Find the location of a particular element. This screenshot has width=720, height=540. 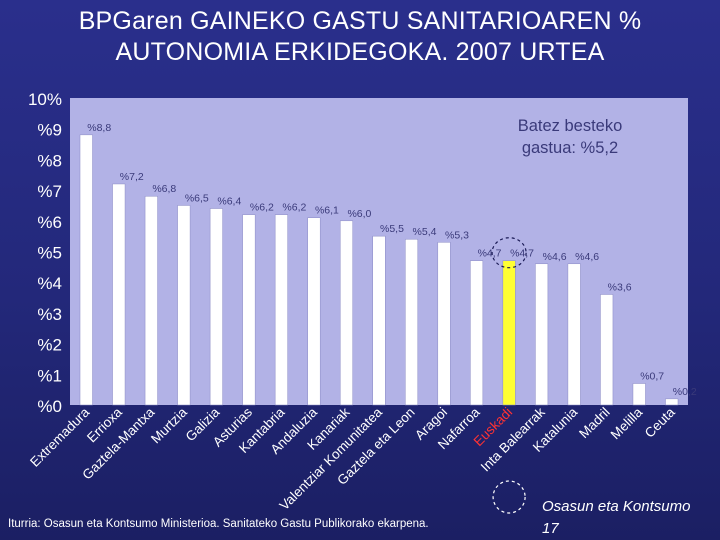

title-line-1: BPGaren GAINEKO GASTU SANITARIOAREN % is located at coordinates (360, 21).